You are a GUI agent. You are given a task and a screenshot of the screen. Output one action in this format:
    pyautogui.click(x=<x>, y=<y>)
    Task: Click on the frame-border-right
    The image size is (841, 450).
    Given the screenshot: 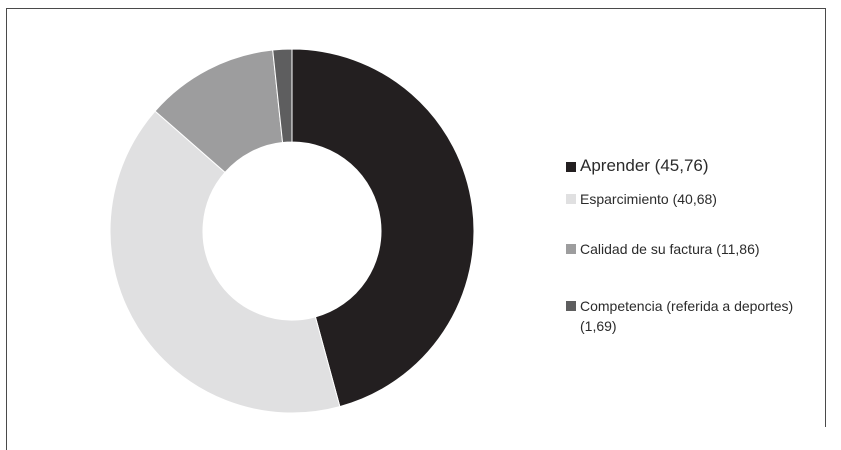 What is the action you would take?
    pyautogui.click(x=825, y=217)
    